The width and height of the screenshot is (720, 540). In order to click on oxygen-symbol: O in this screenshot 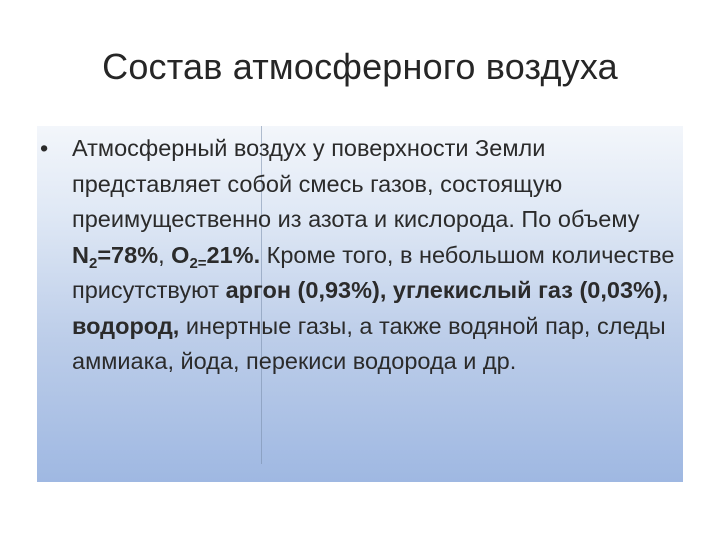, I will do `click(180, 254)`.